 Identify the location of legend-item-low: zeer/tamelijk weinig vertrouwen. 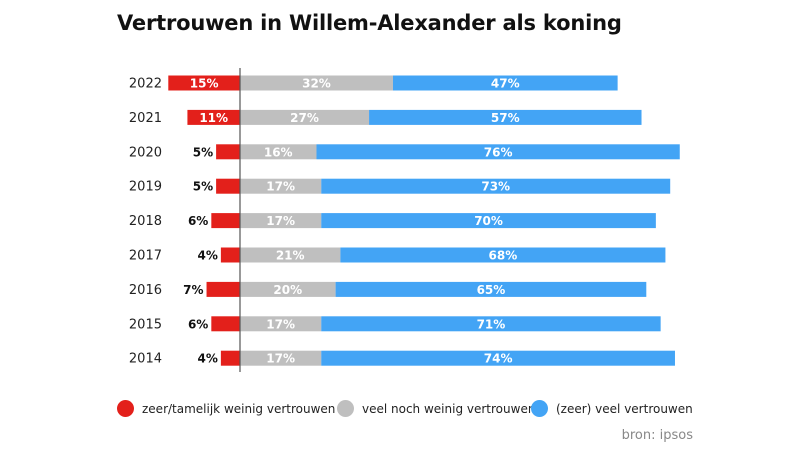
(226, 408).